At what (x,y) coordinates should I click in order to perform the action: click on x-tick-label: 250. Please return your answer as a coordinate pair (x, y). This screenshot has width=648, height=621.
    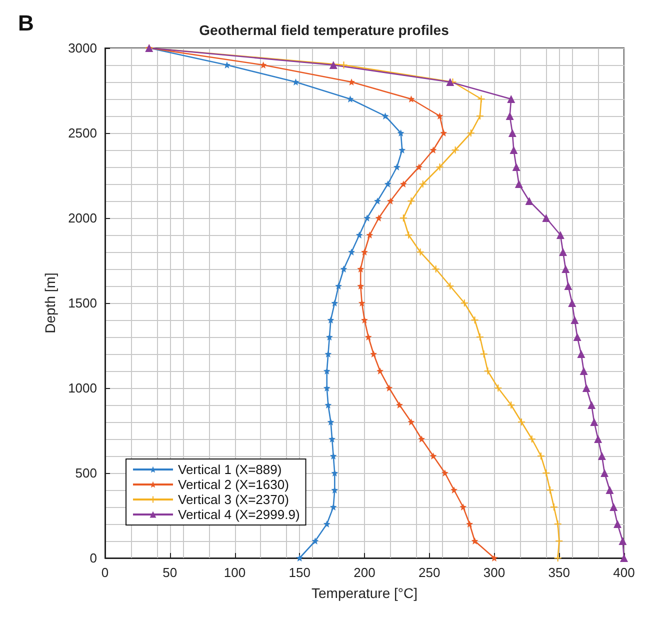
    Looking at the image, I should click on (429, 572).